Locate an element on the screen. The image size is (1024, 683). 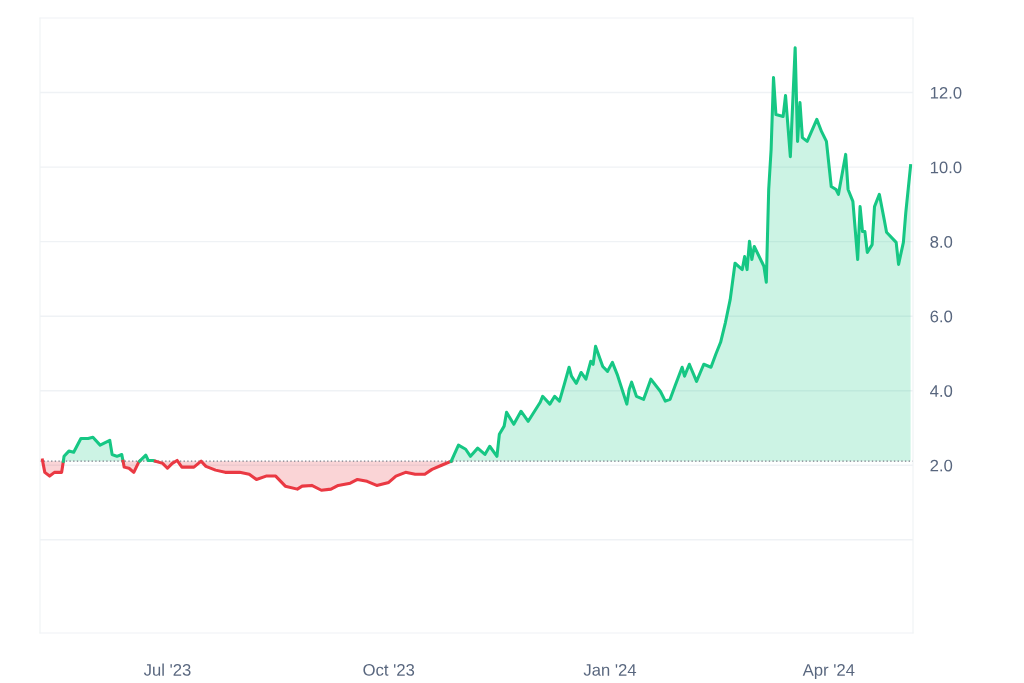
y-tick-label: 6.0 is located at coordinates (941, 316).